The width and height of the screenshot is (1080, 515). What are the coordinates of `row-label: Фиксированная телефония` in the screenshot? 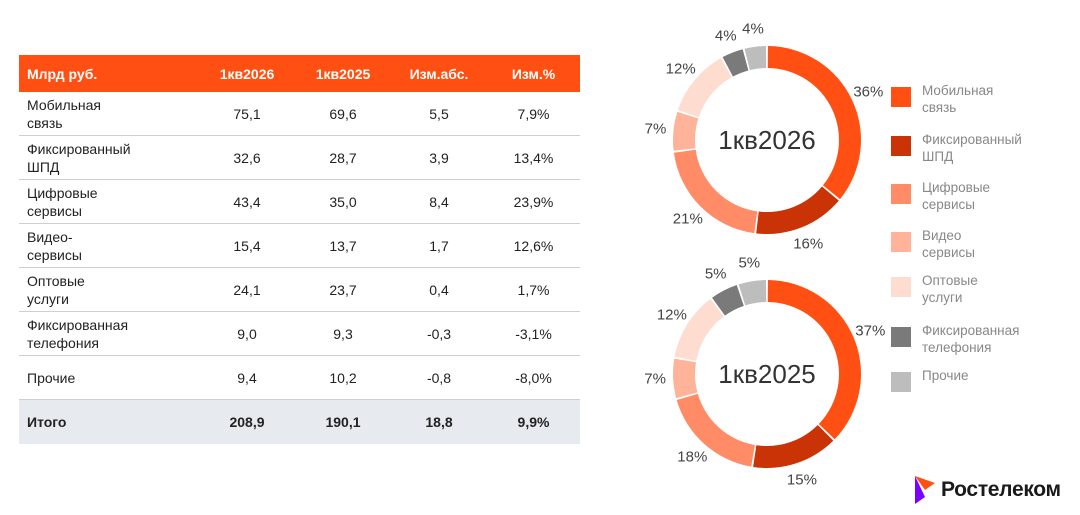 It's located at (109, 333).